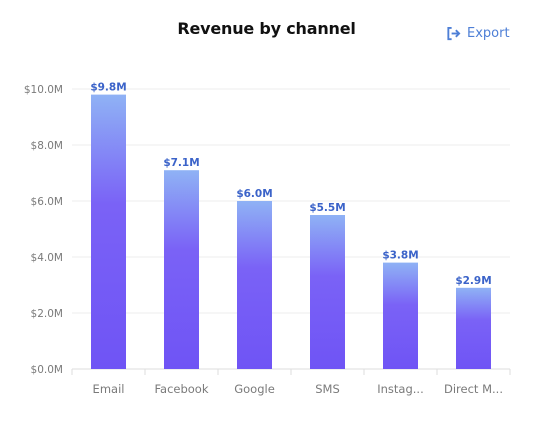  I want to click on chart-title: Revenue by channel, so click(266, 28).